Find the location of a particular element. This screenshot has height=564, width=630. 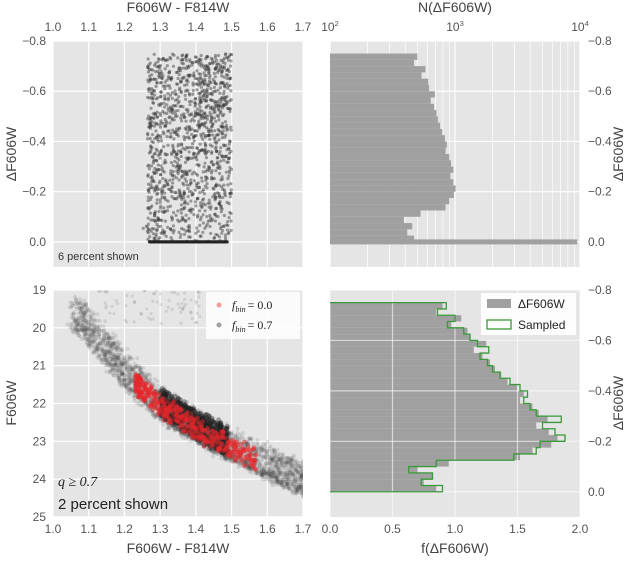

x-axis-label: N(ΔF606W) is located at coordinates (455, 7).